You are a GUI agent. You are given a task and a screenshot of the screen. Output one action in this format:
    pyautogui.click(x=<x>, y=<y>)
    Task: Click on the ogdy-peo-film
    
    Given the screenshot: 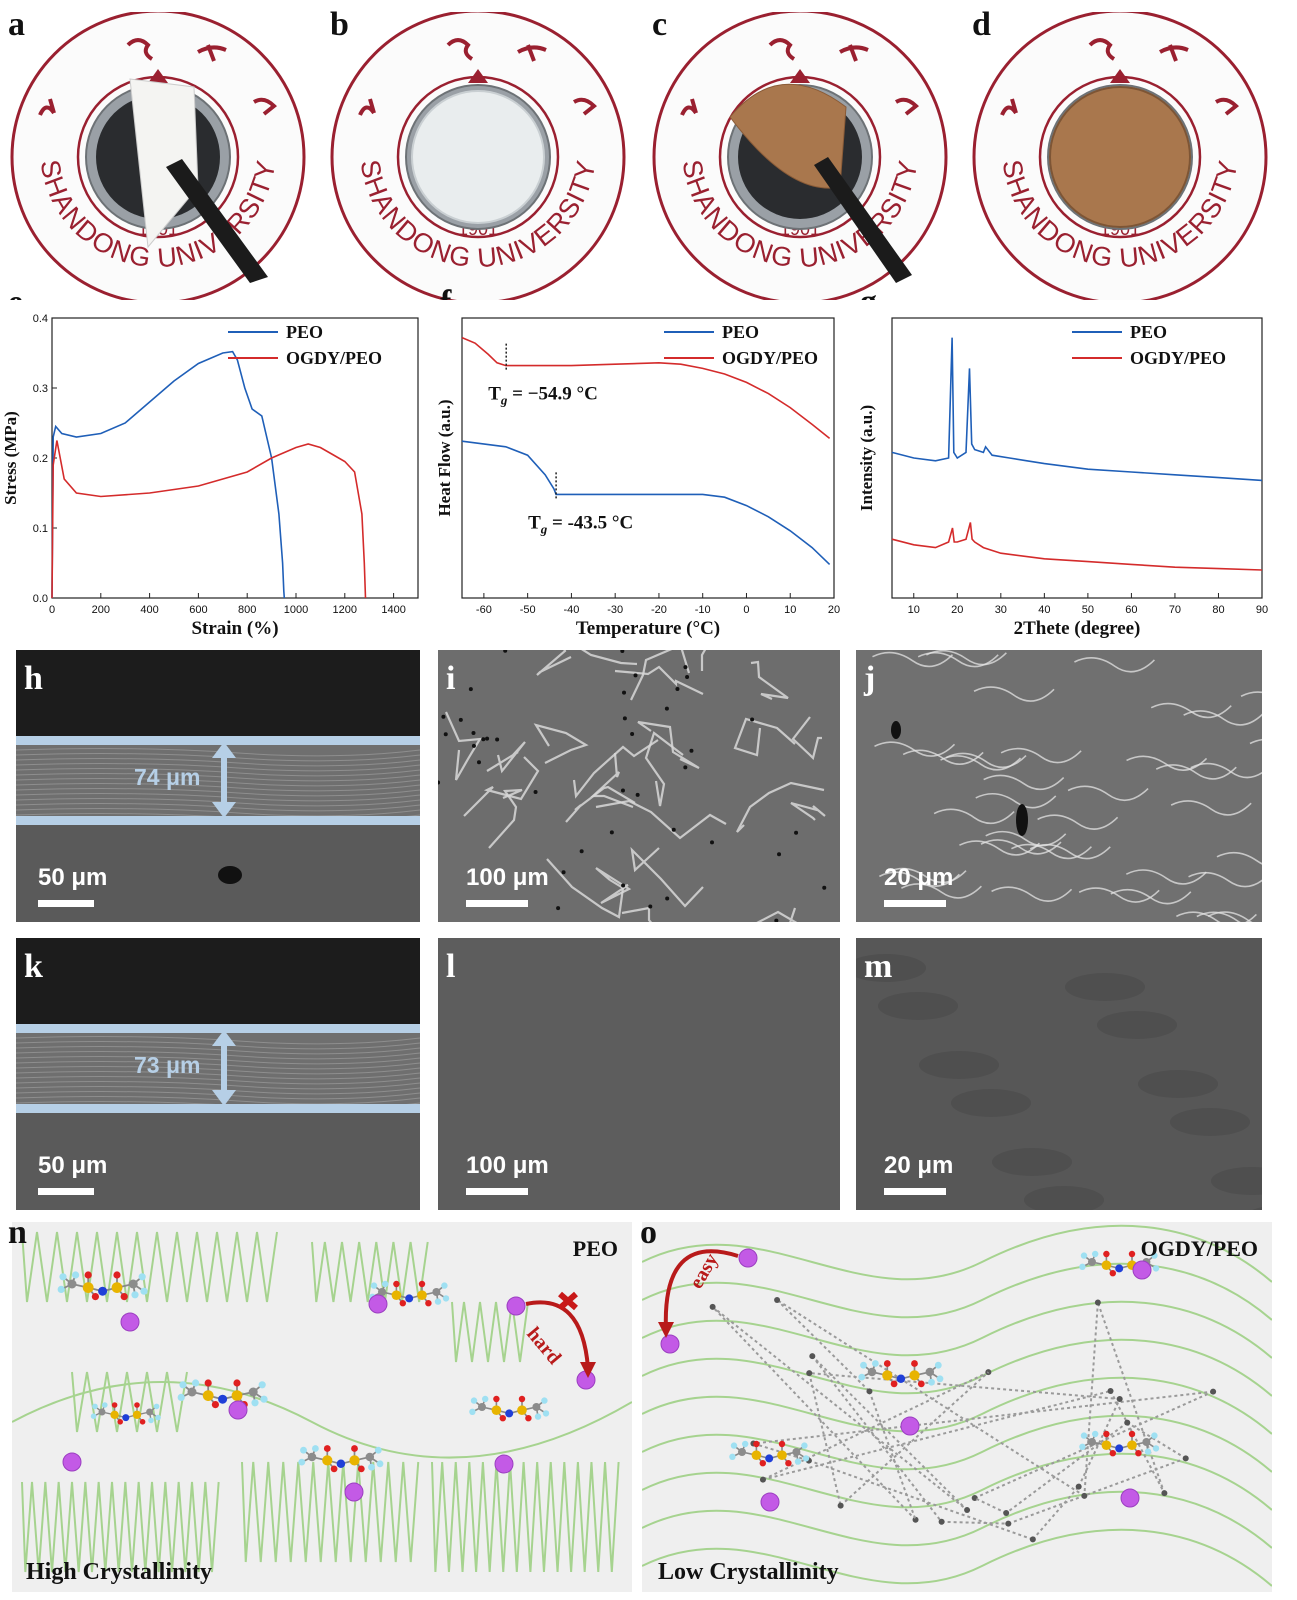 What is the action you would take?
    pyautogui.click(x=788, y=136)
    